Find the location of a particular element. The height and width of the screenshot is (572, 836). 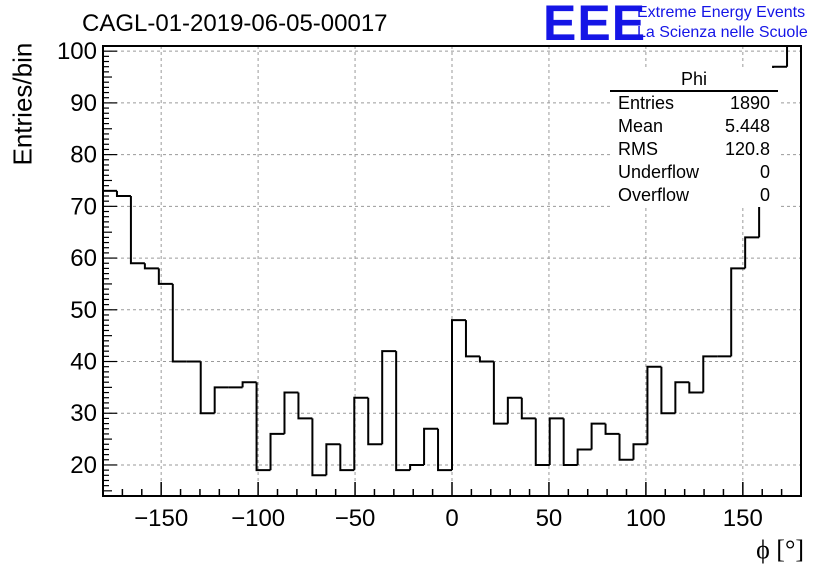

stats-value: 5.448 is located at coordinates (747, 126).